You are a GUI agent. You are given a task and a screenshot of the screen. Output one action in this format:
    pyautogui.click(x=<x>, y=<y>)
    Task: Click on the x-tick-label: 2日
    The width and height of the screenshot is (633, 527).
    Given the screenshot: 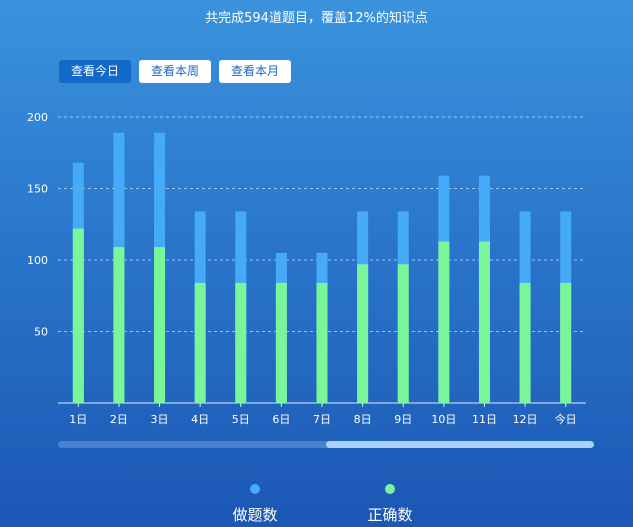 What is the action you would take?
    pyautogui.click(x=119, y=419)
    